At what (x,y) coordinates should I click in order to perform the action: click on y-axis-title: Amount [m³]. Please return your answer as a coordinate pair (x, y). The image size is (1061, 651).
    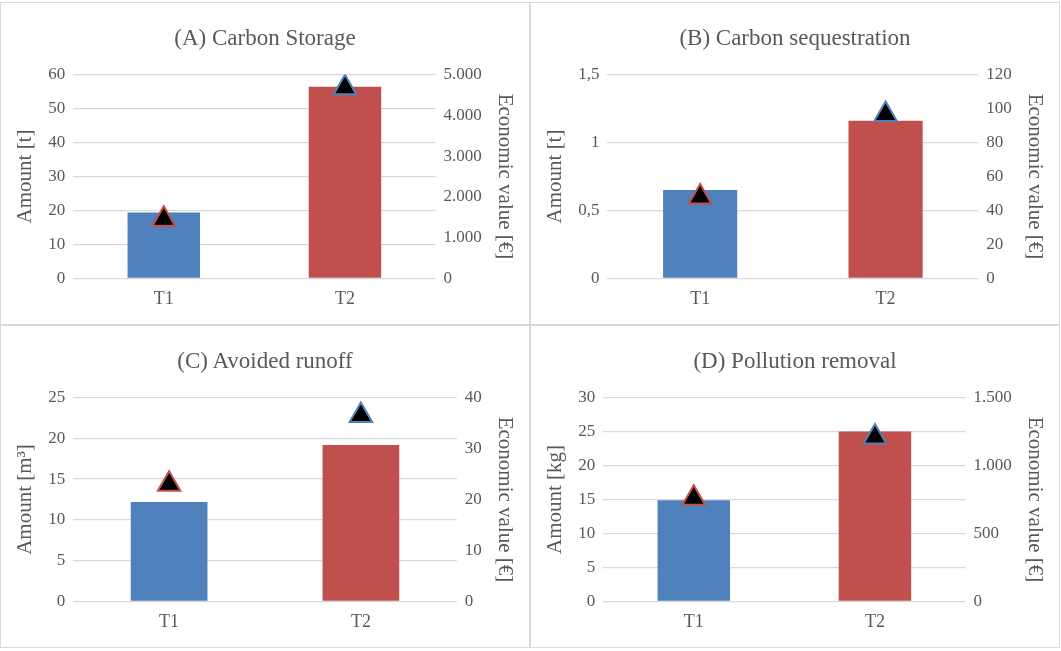
    Looking at the image, I should click on (24, 499).